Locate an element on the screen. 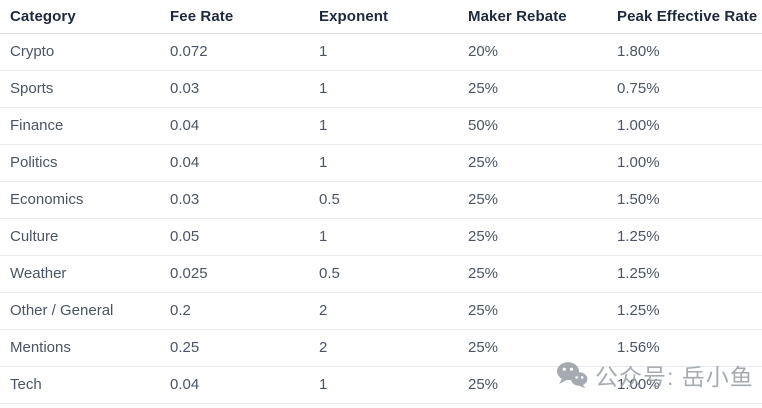 Image resolution: width=762 pixels, height=408 pixels. column-header-maker-rebate: Maker Rebate is located at coordinates (542, 17).